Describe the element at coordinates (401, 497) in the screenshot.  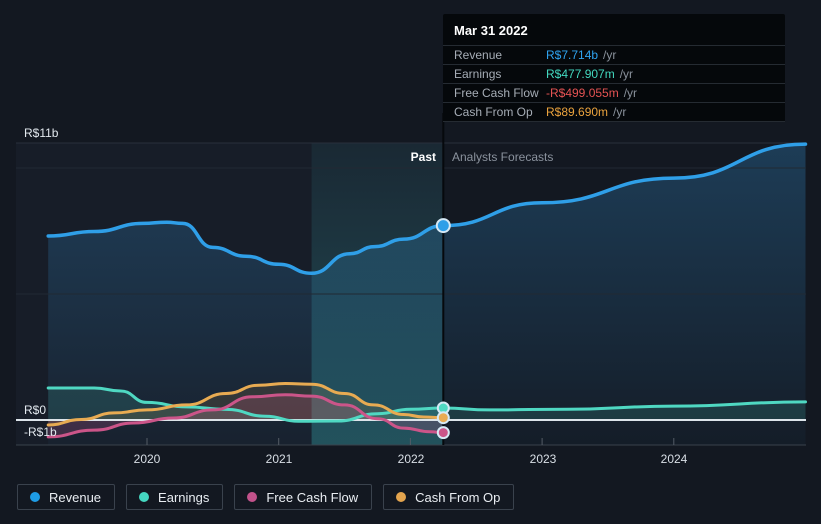
I see `cash-from-op-dot-icon` at that location.